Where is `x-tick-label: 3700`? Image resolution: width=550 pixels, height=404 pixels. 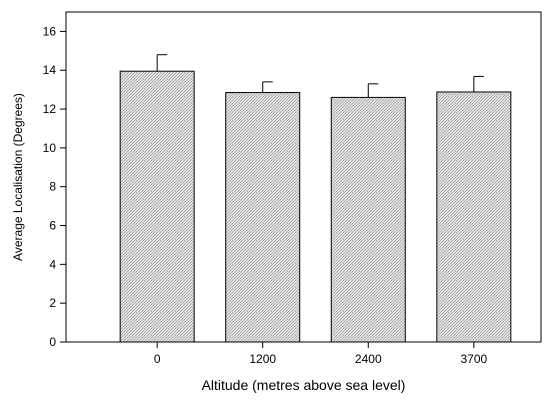 x-tick-label: 3700 is located at coordinates (473, 359).